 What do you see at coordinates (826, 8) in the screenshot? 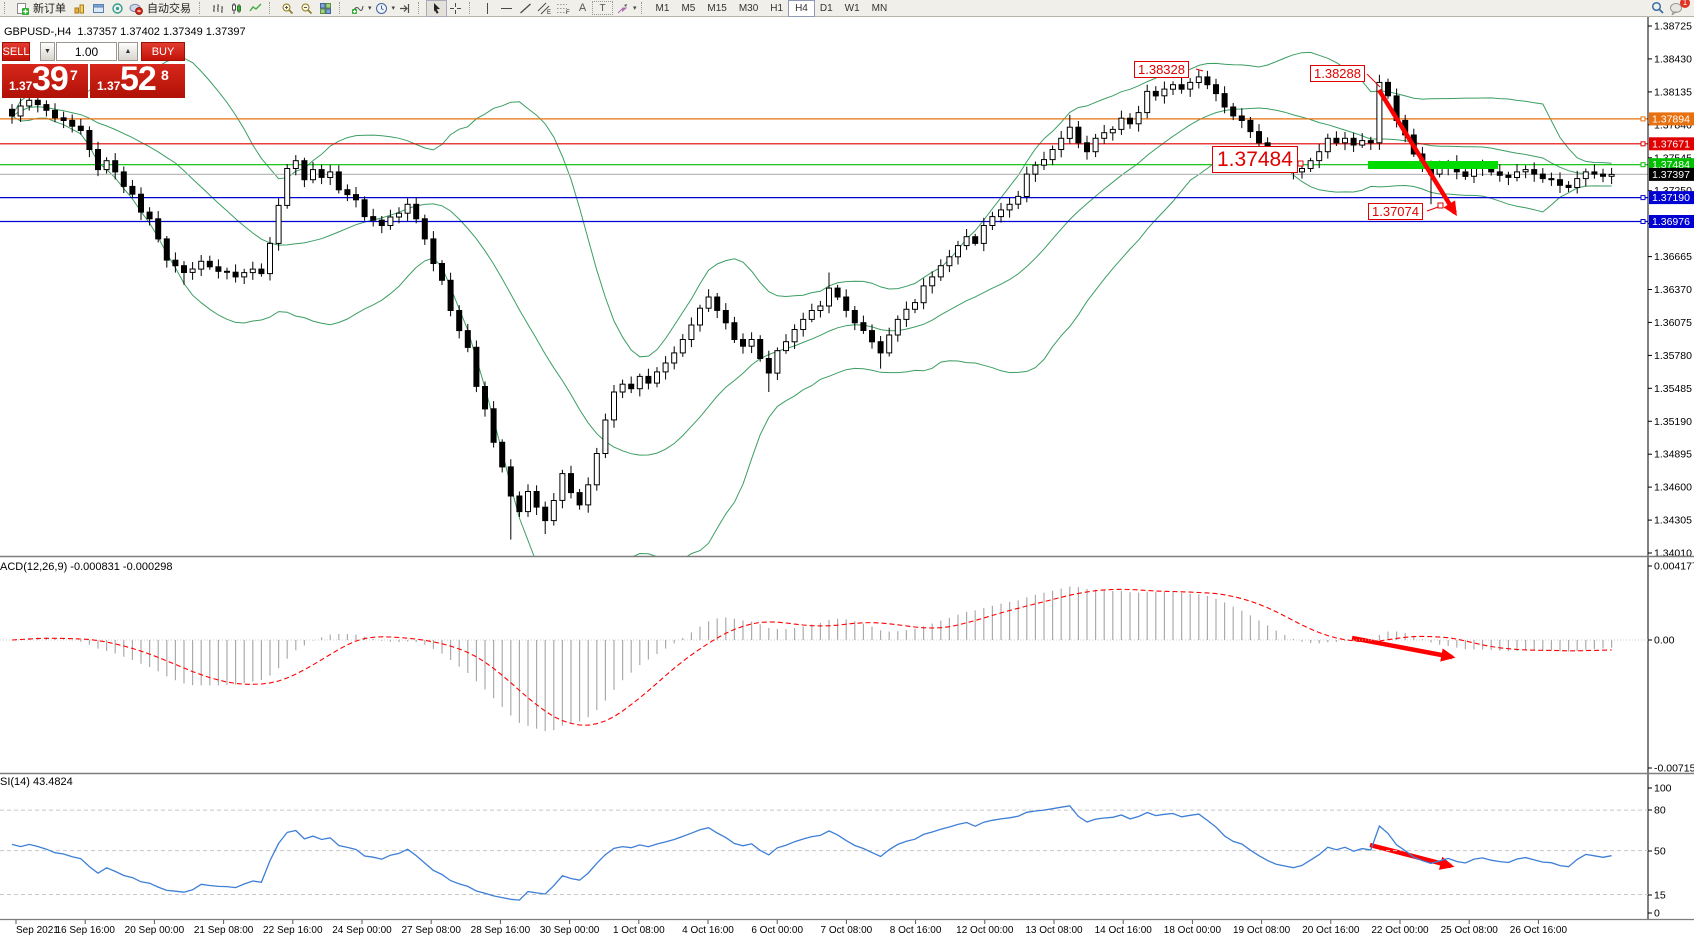
I see `tf-button-D1: D1` at bounding box center [826, 8].